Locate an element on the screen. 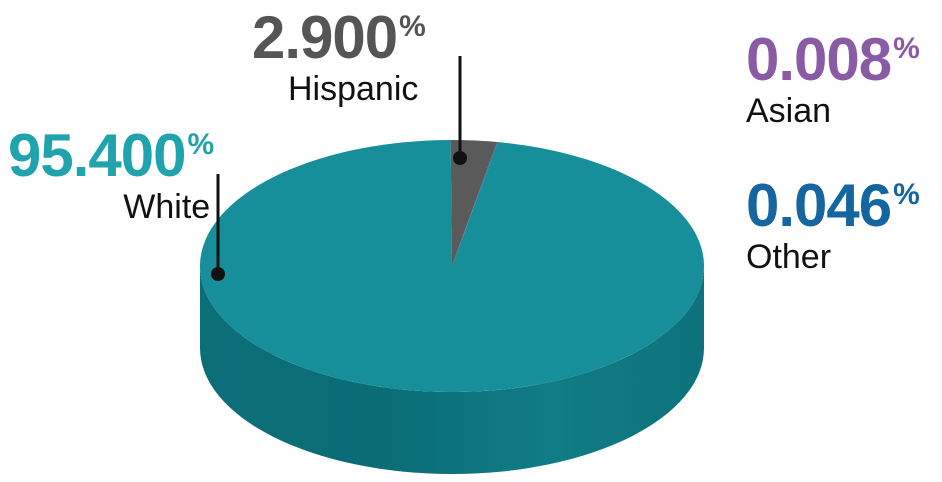 This screenshot has height=482, width=942. label-white: 95.400% White is located at coordinates (111, 176).